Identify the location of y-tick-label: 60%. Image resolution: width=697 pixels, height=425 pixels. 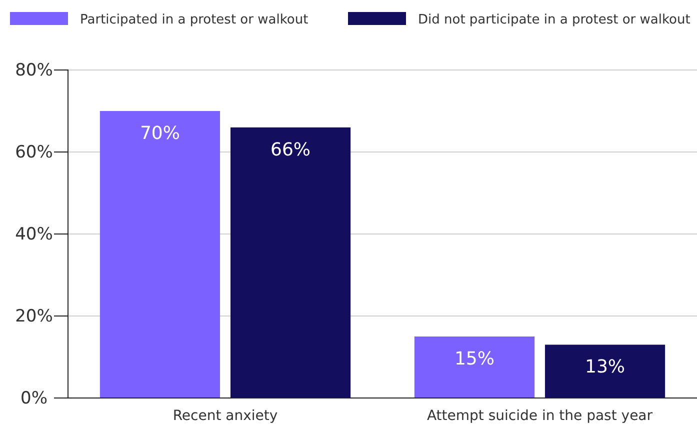
(34, 152).